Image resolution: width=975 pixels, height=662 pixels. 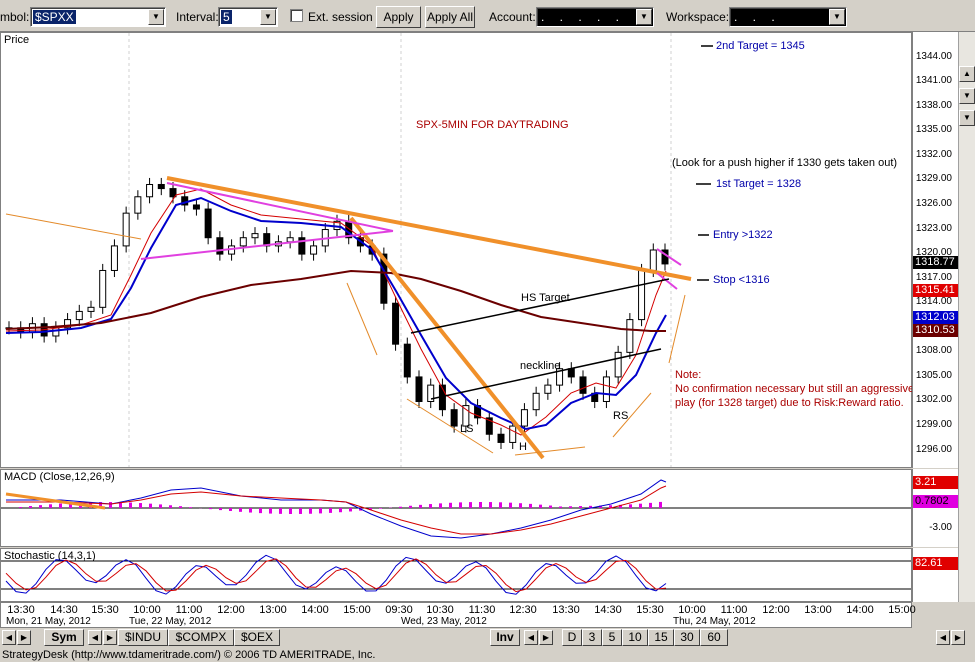 What do you see at coordinates (357, 610) in the screenshot?
I see `time-tick: 15:00` at bounding box center [357, 610].